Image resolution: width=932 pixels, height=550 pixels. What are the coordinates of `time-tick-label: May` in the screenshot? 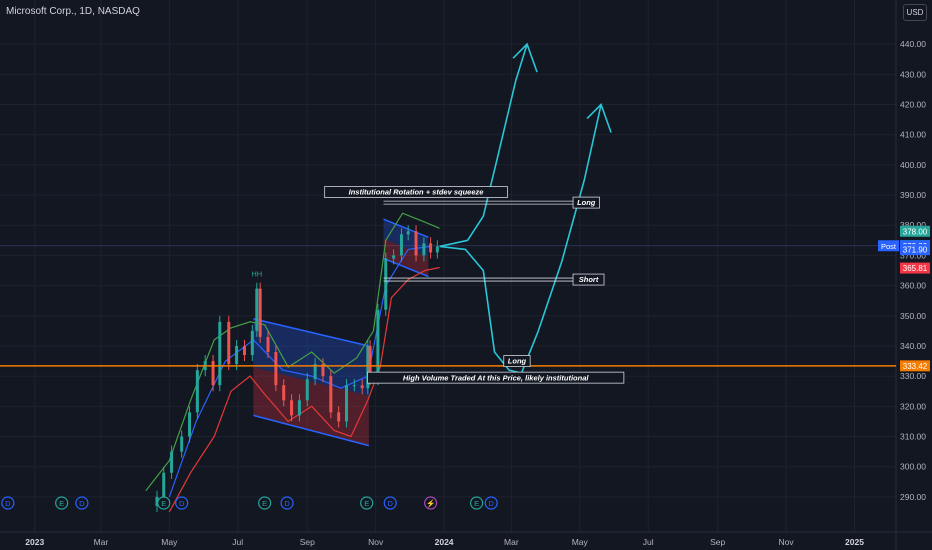 It's located at (580, 542).